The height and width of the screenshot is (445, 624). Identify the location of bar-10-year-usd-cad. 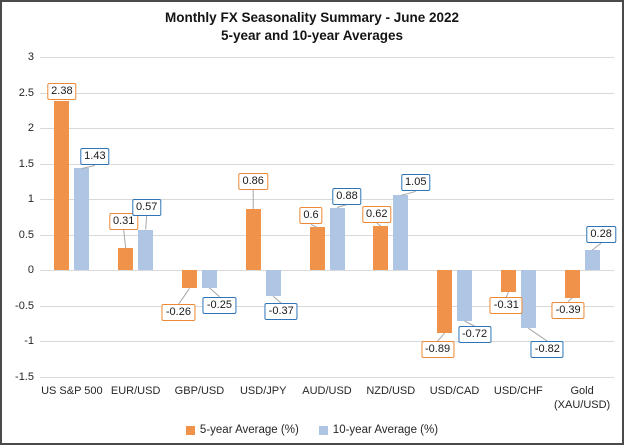
(465, 296).